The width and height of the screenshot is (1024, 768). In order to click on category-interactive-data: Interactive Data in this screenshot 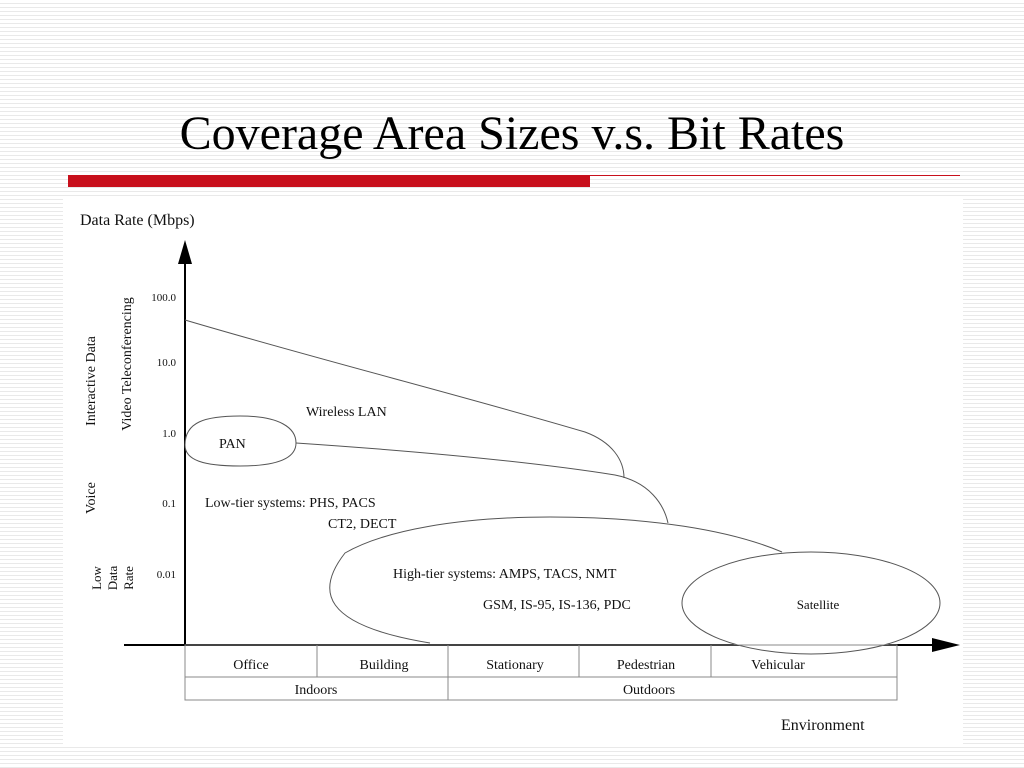, I will do `click(91, 380)`.